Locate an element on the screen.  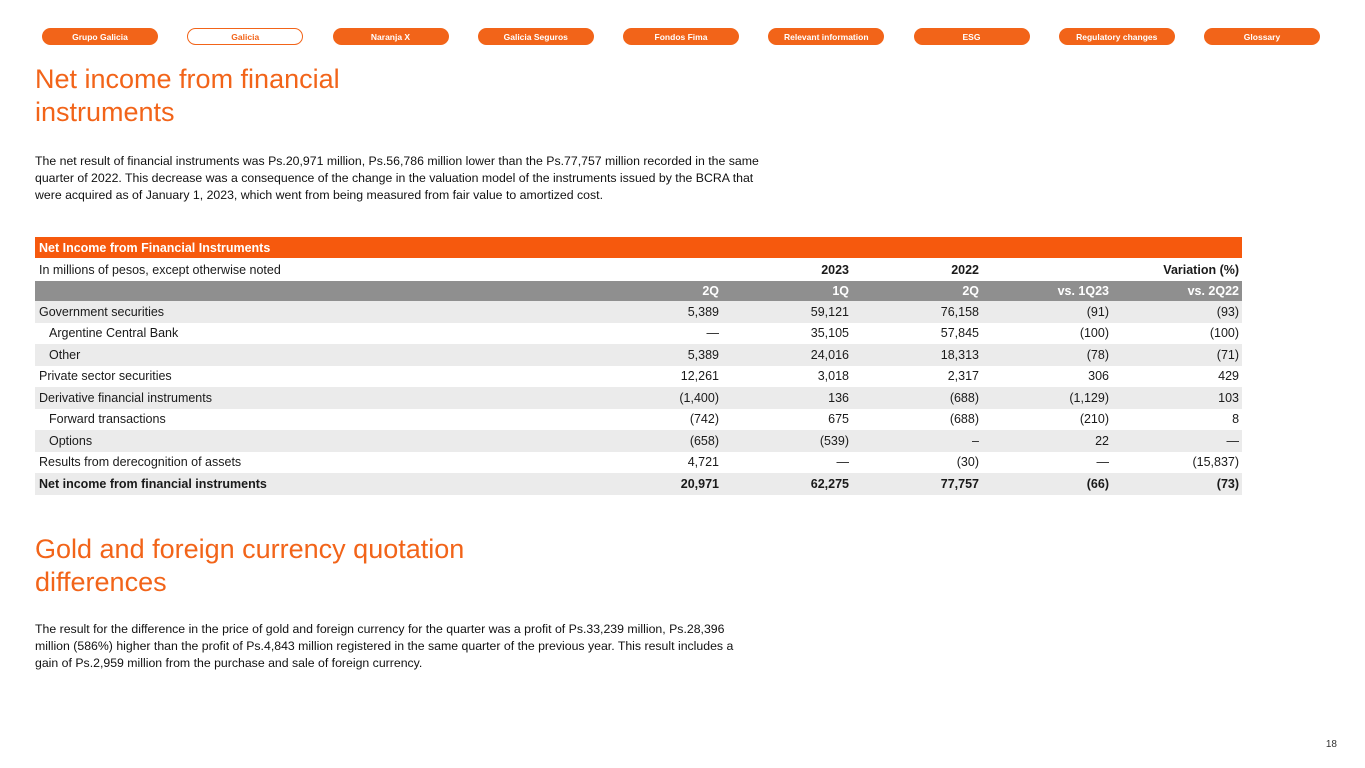
col-2q-2023: 2Q is located at coordinates (657, 291).